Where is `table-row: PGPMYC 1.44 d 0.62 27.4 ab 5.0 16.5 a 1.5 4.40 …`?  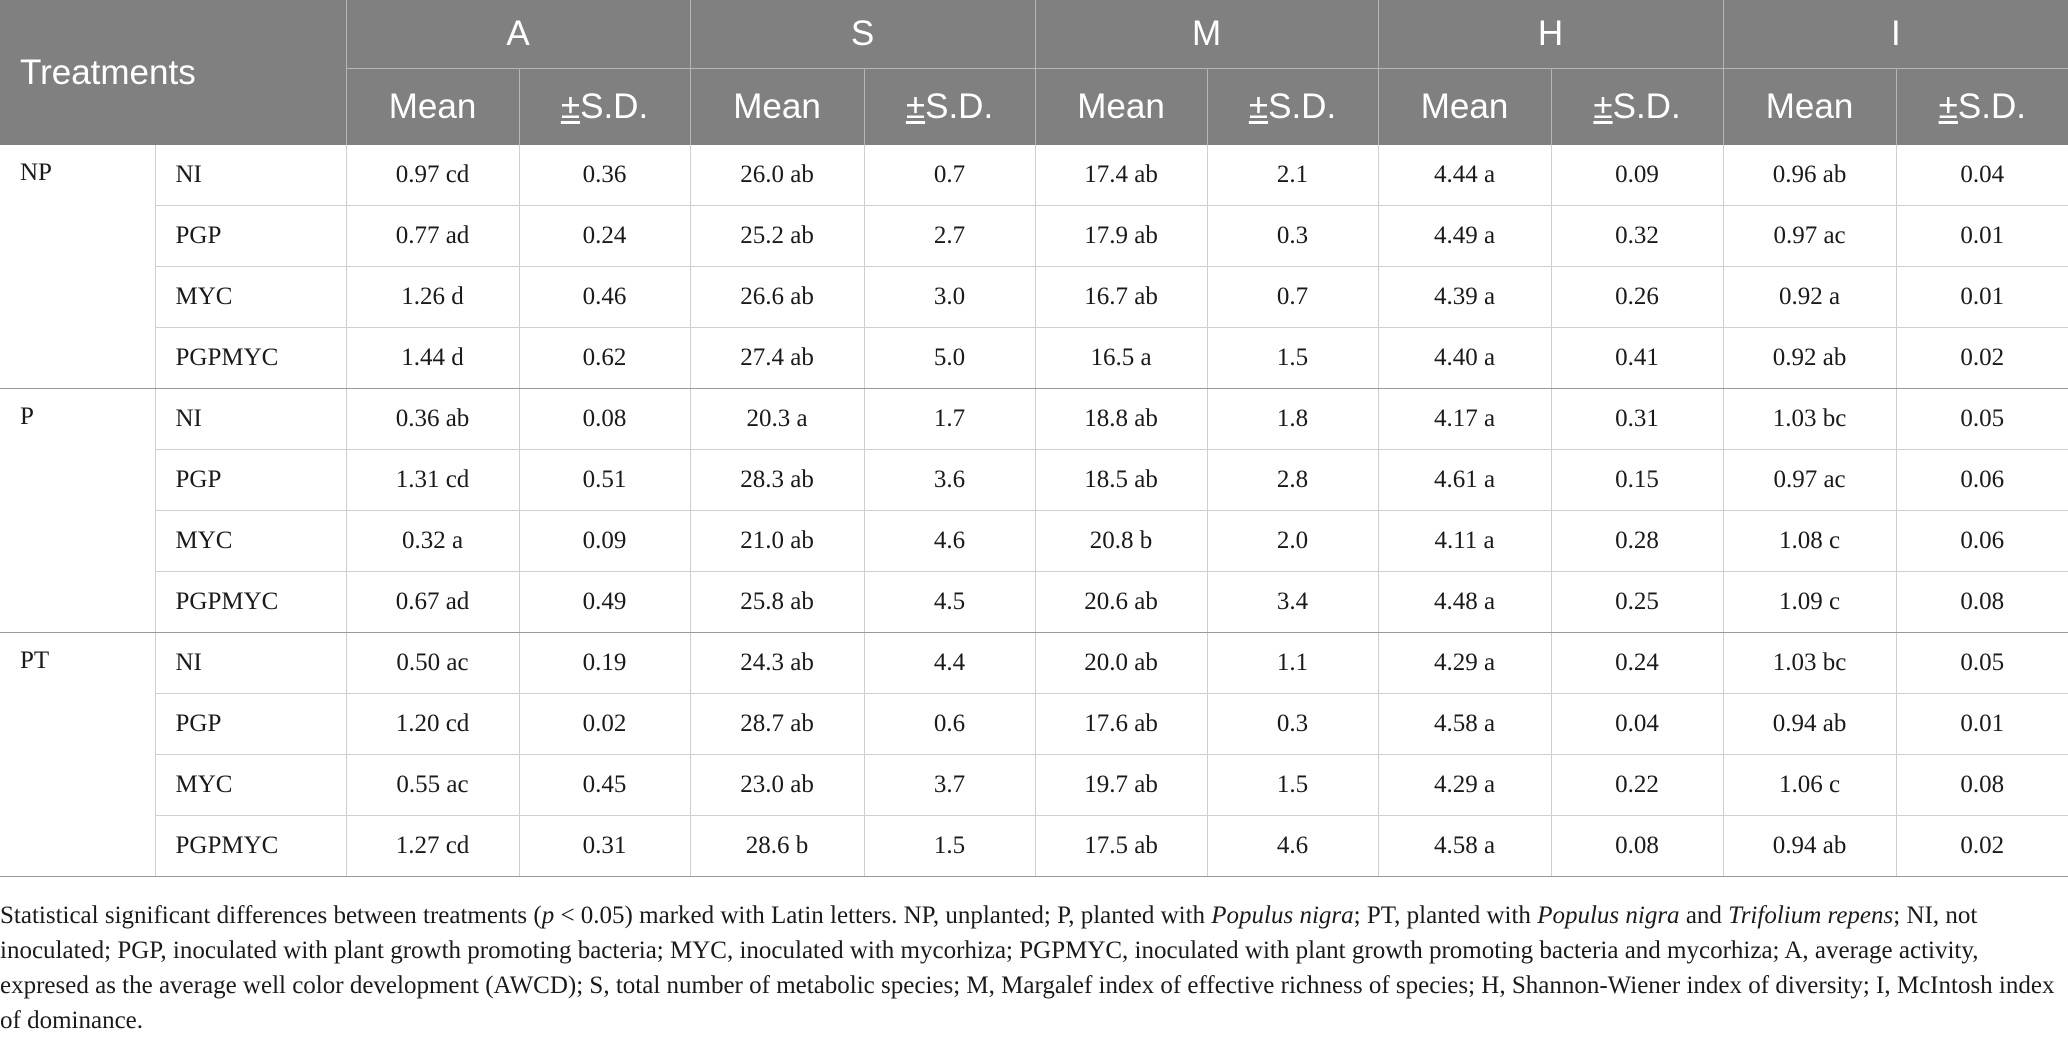 table-row: PGPMYC 1.44 d 0.62 27.4 ab 5.0 16.5 a 1.5 4.40 … is located at coordinates (1034, 358).